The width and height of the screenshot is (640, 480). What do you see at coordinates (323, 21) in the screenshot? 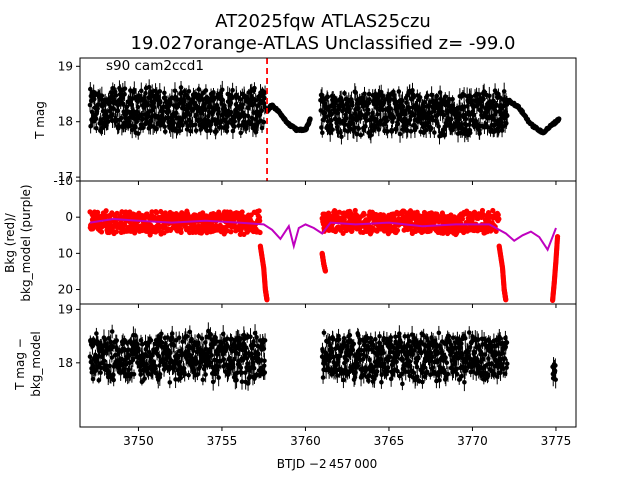
I see `chart-title-line1: AT2025fqw ATLAS25czu` at bounding box center [323, 21].